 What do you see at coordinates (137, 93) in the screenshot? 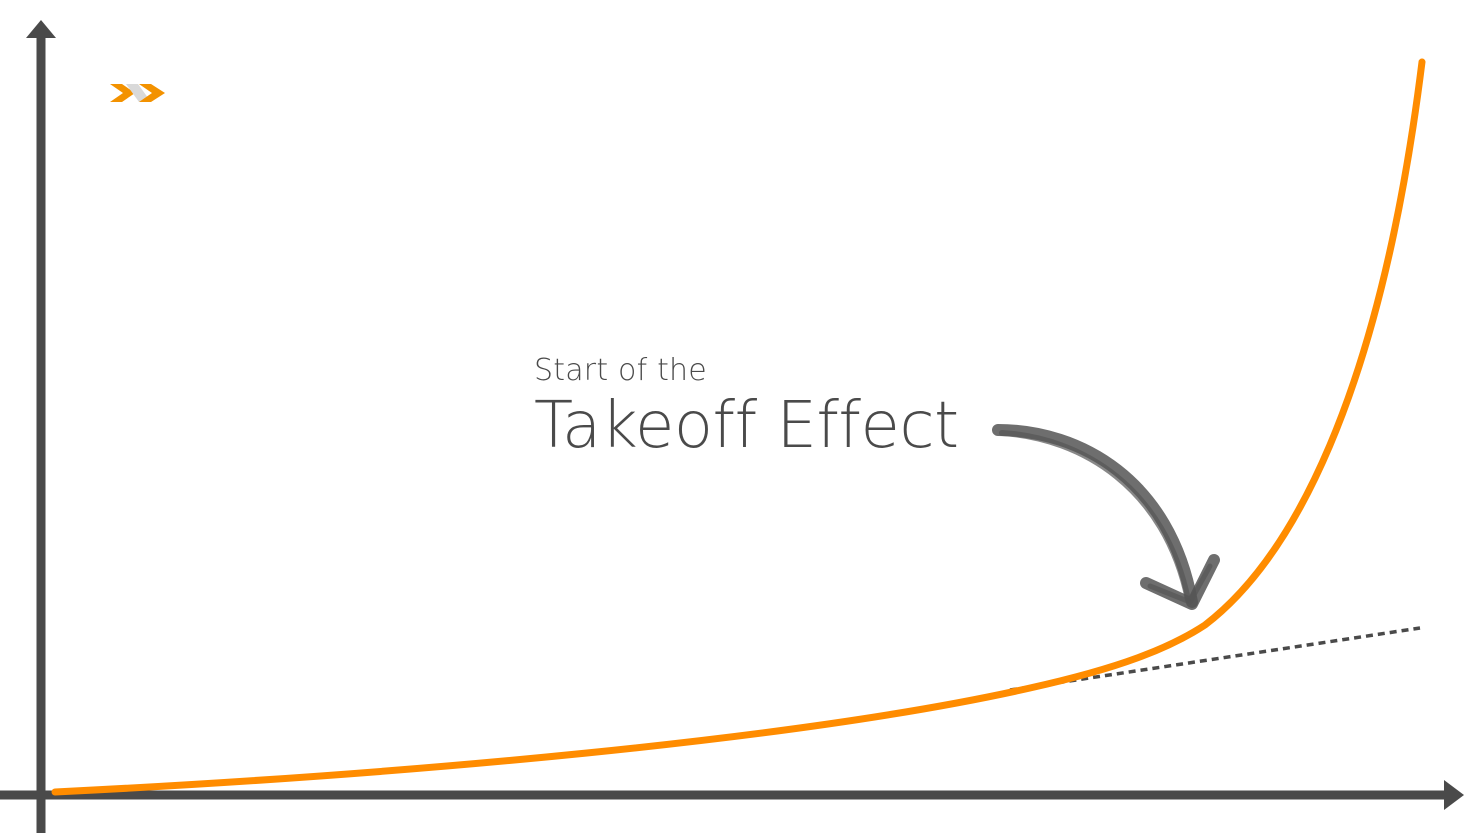
I see `logo-icon` at bounding box center [137, 93].